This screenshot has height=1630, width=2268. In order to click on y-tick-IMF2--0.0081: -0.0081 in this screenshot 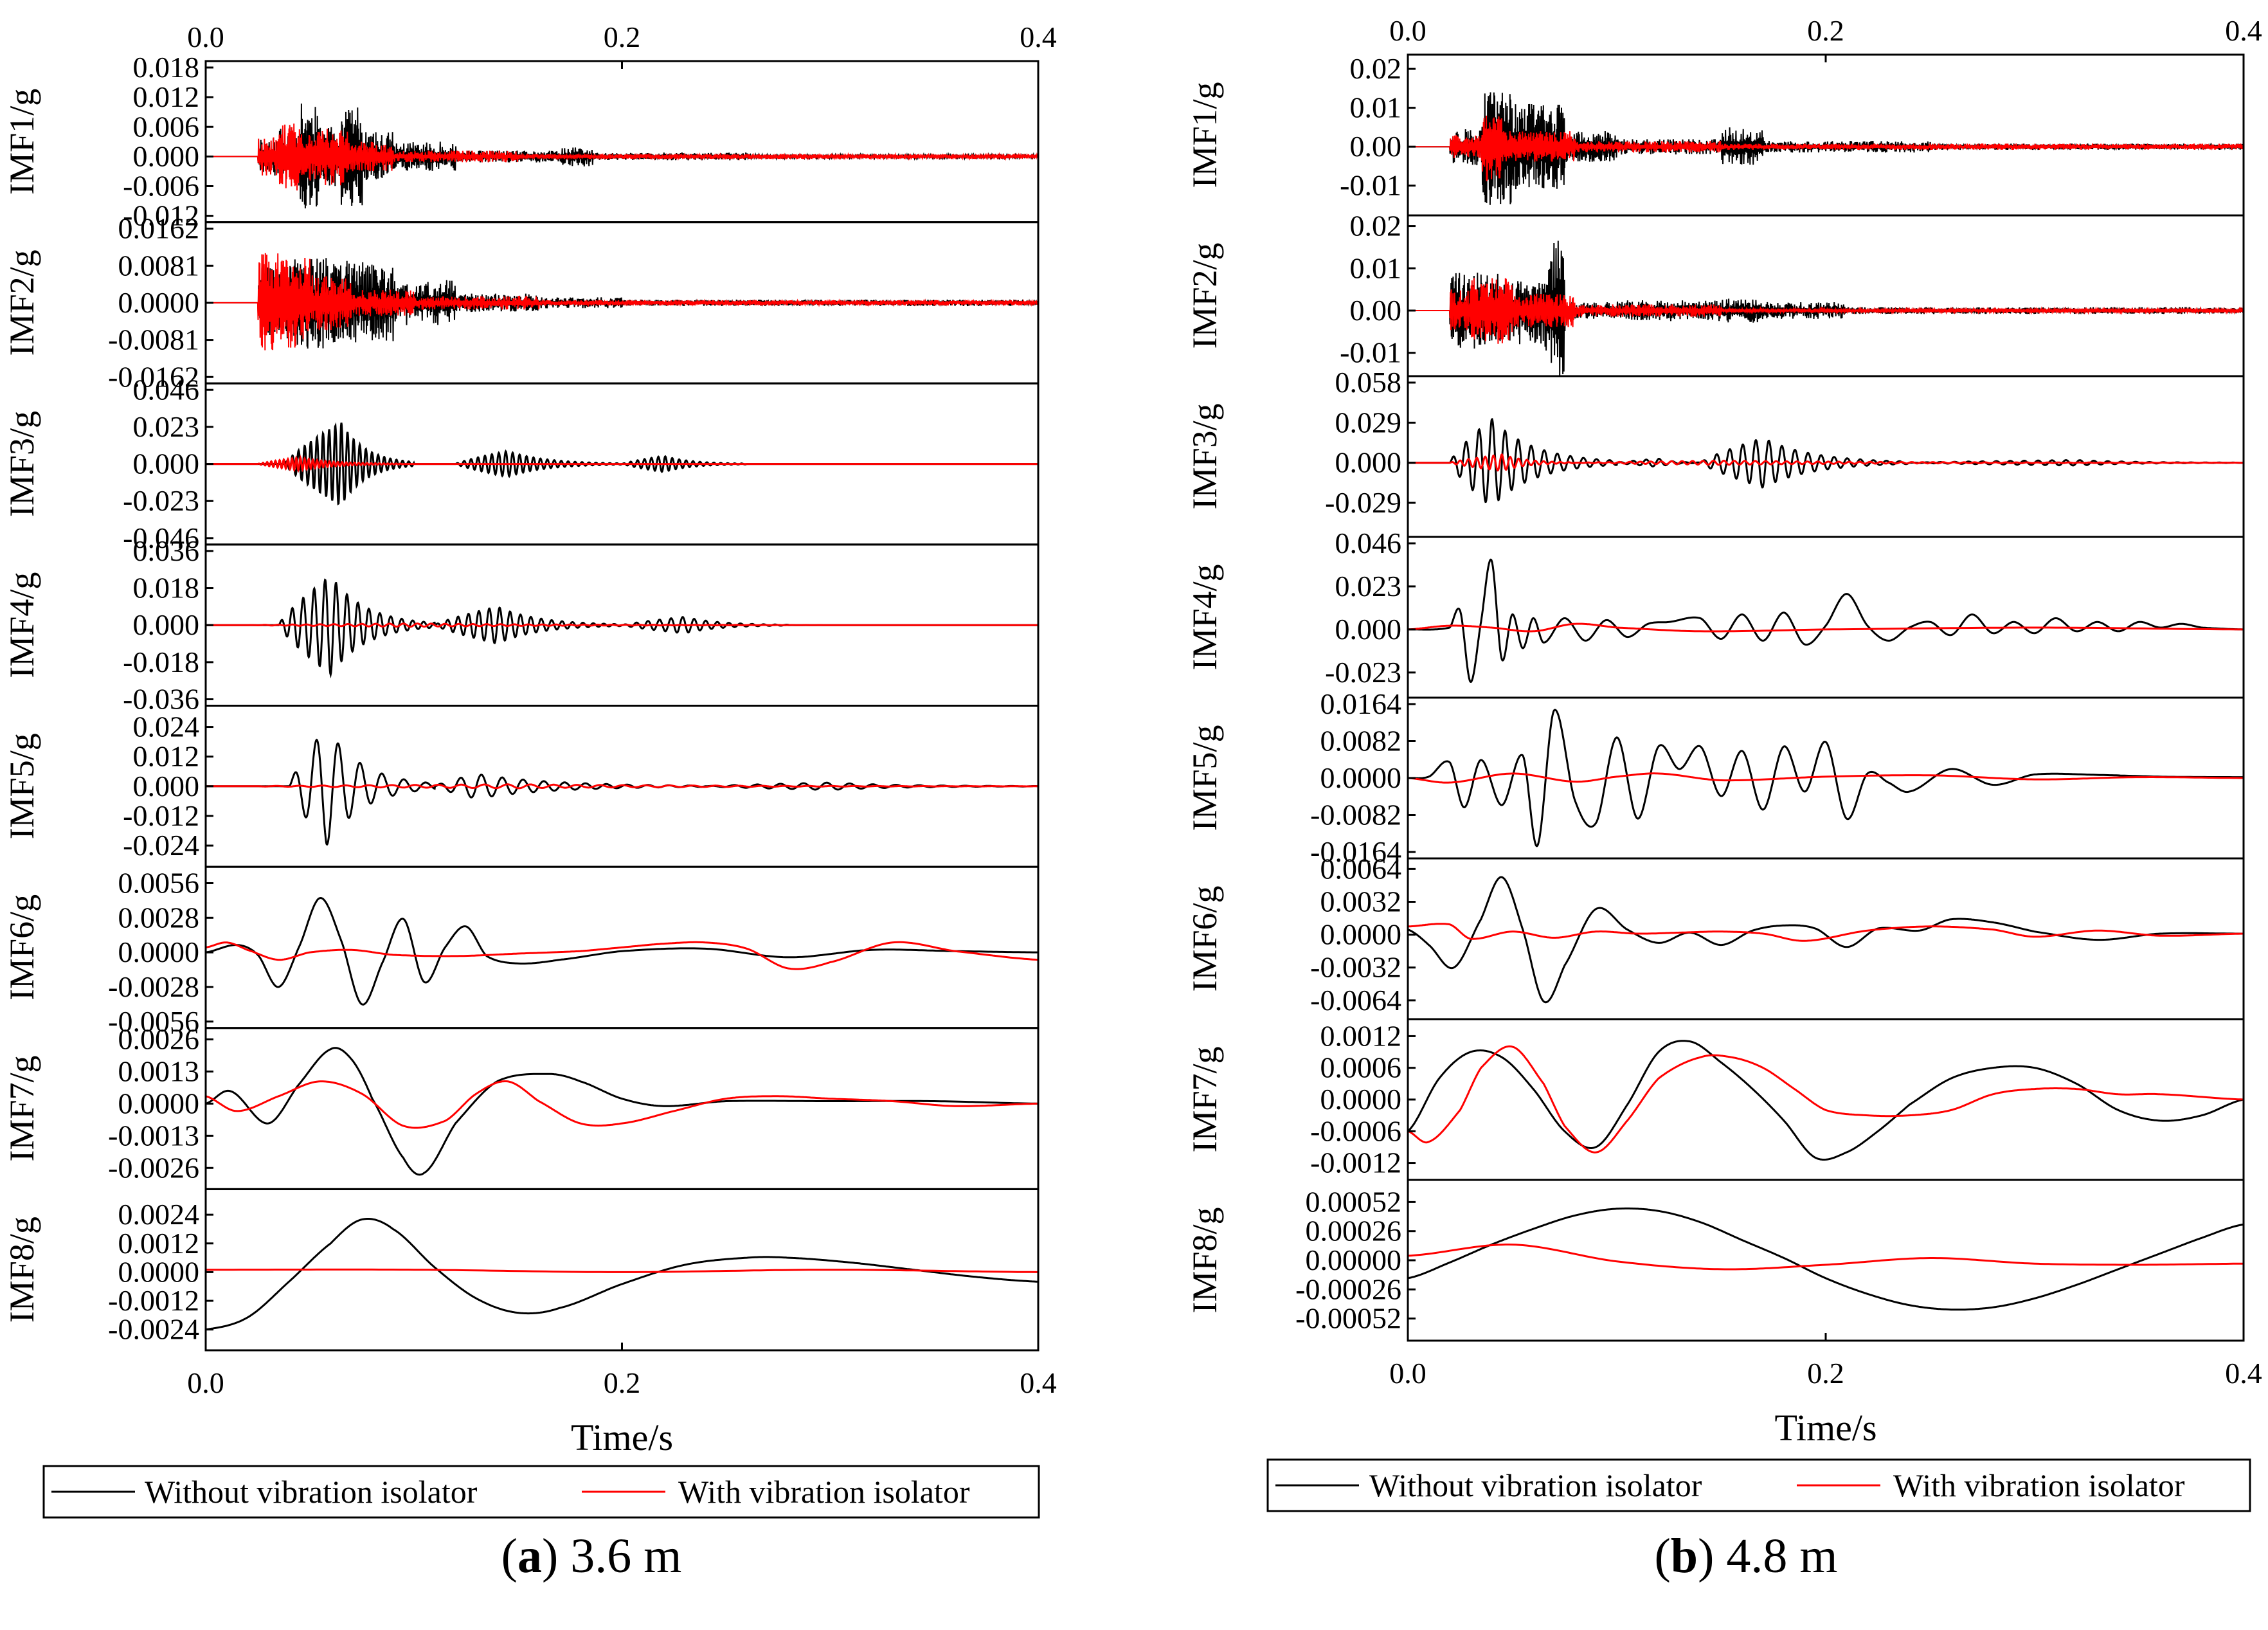, I will do `click(153, 339)`.